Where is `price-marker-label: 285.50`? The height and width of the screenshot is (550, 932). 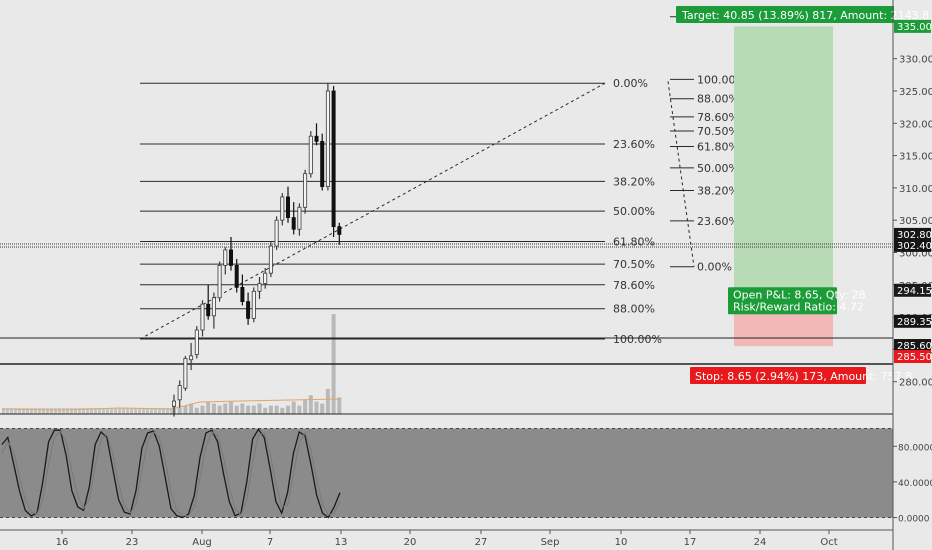
price-marker-label: 285.50 is located at coordinates (914, 357).